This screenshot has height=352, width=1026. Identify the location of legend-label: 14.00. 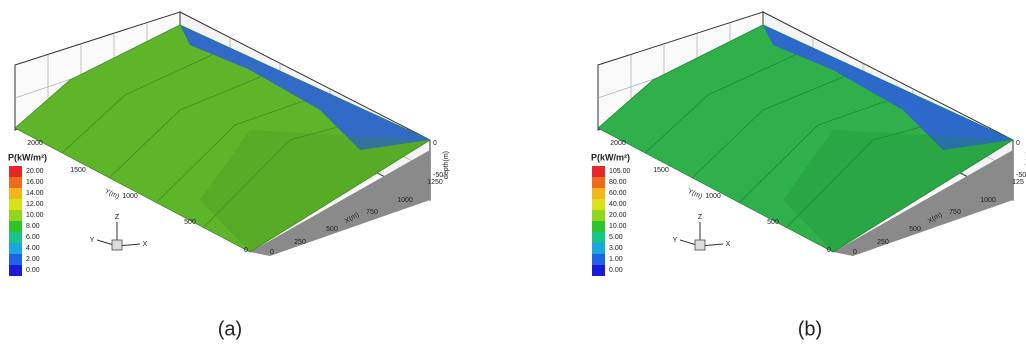
(35, 193).